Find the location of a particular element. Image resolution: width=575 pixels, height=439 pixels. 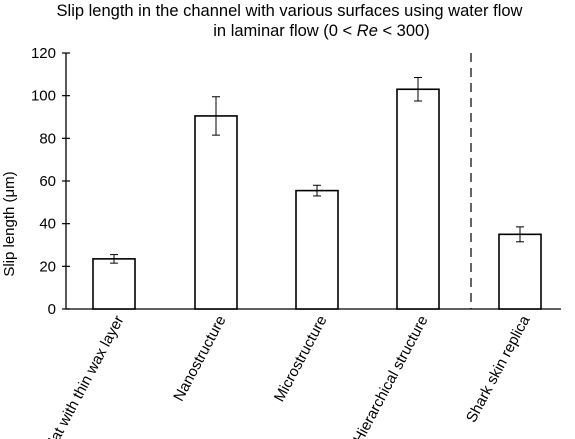

x-tick-label: Nanostructure is located at coordinates (199, 358).